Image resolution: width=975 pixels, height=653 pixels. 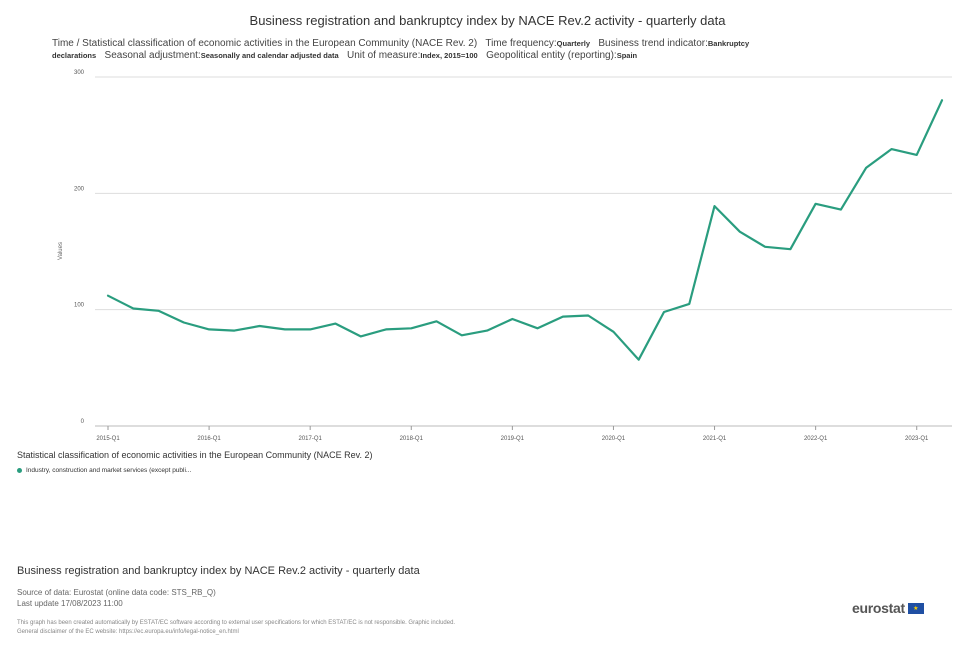 I want to click on x-tick-label: 2019-Q1, so click(x=513, y=439).